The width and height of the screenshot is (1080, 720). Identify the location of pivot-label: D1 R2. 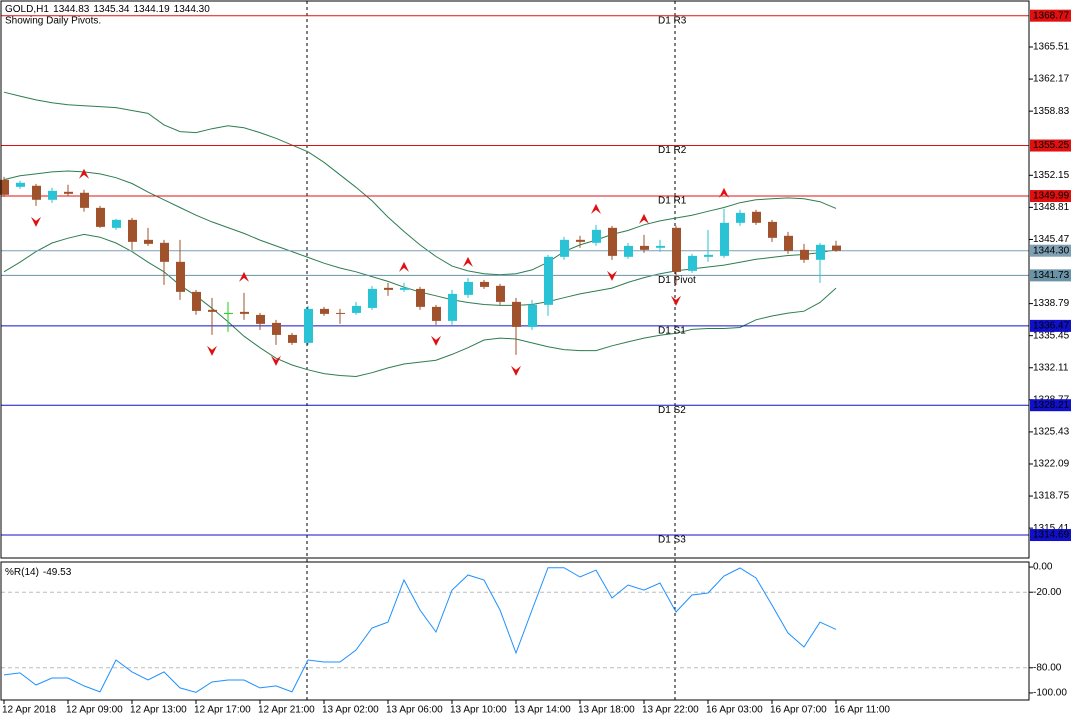
(672, 150).